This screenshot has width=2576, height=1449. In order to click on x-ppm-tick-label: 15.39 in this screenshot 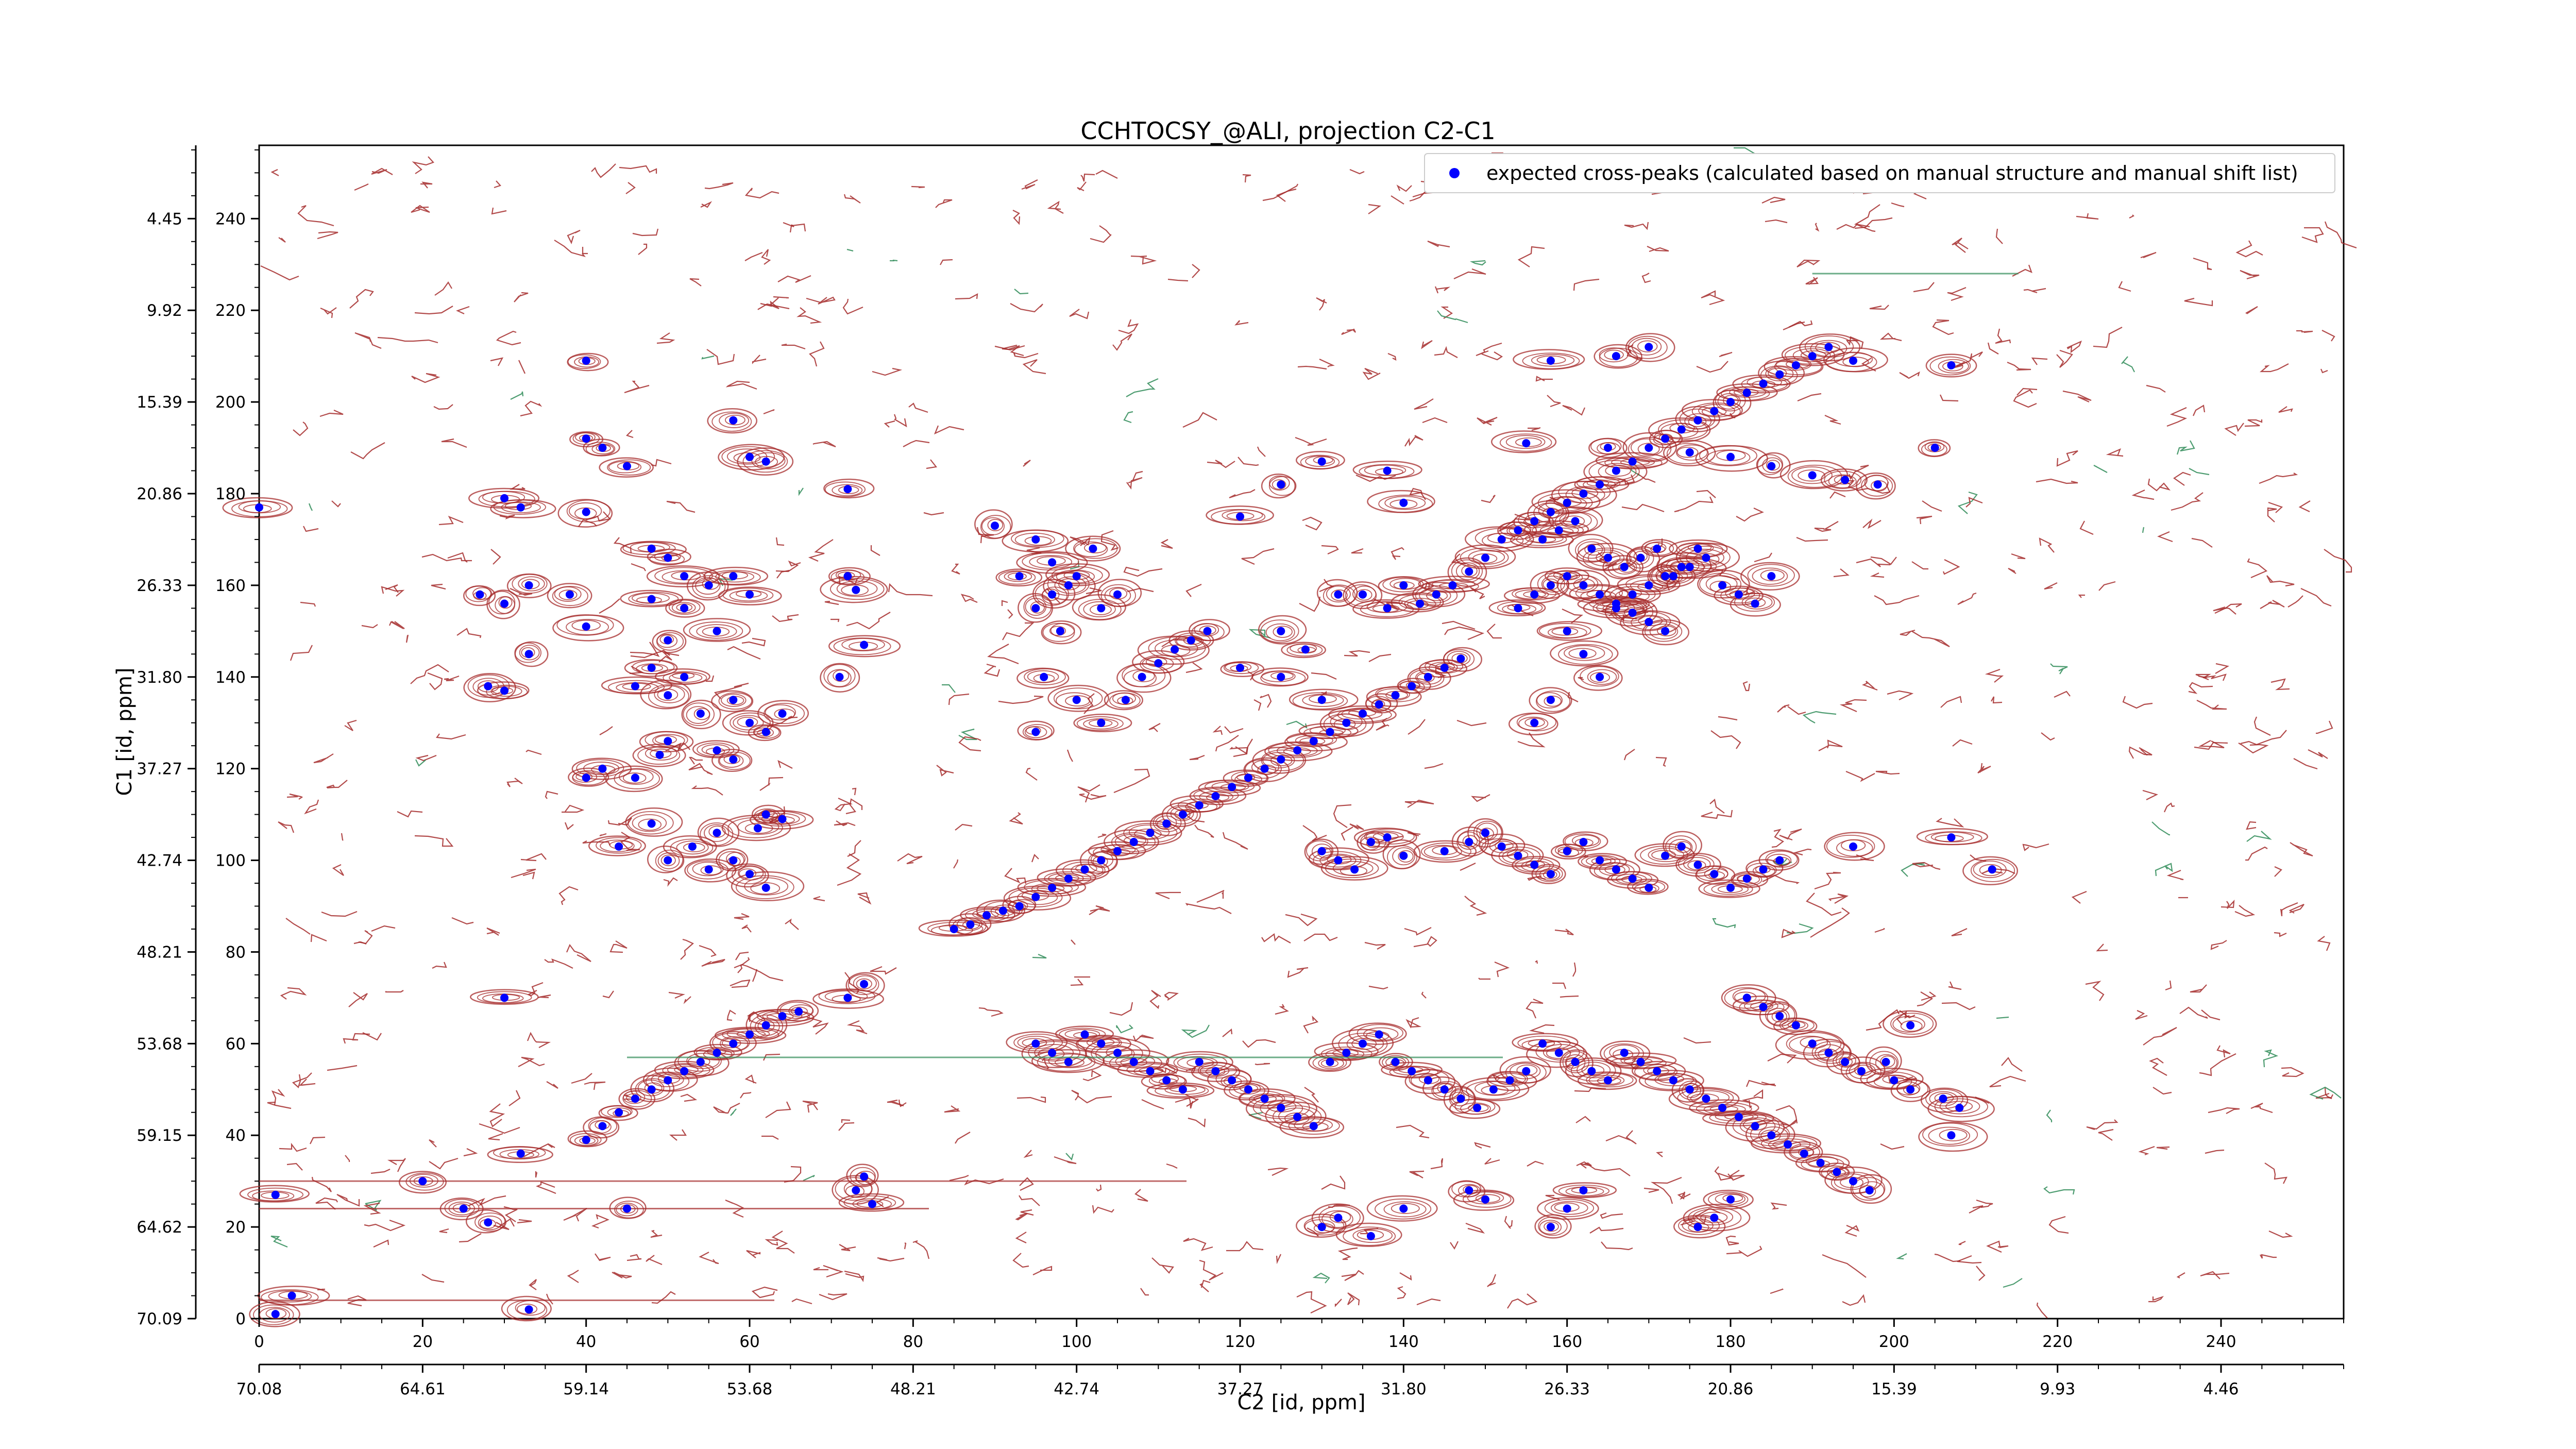, I will do `click(1894, 1389)`.